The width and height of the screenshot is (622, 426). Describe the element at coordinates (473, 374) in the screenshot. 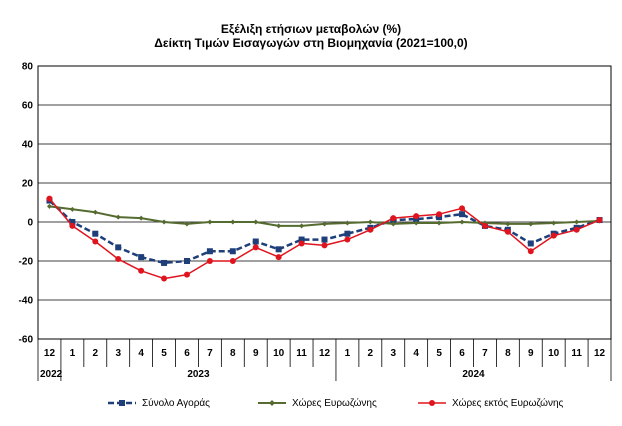

I see `x-year-label: 2024` at that location.